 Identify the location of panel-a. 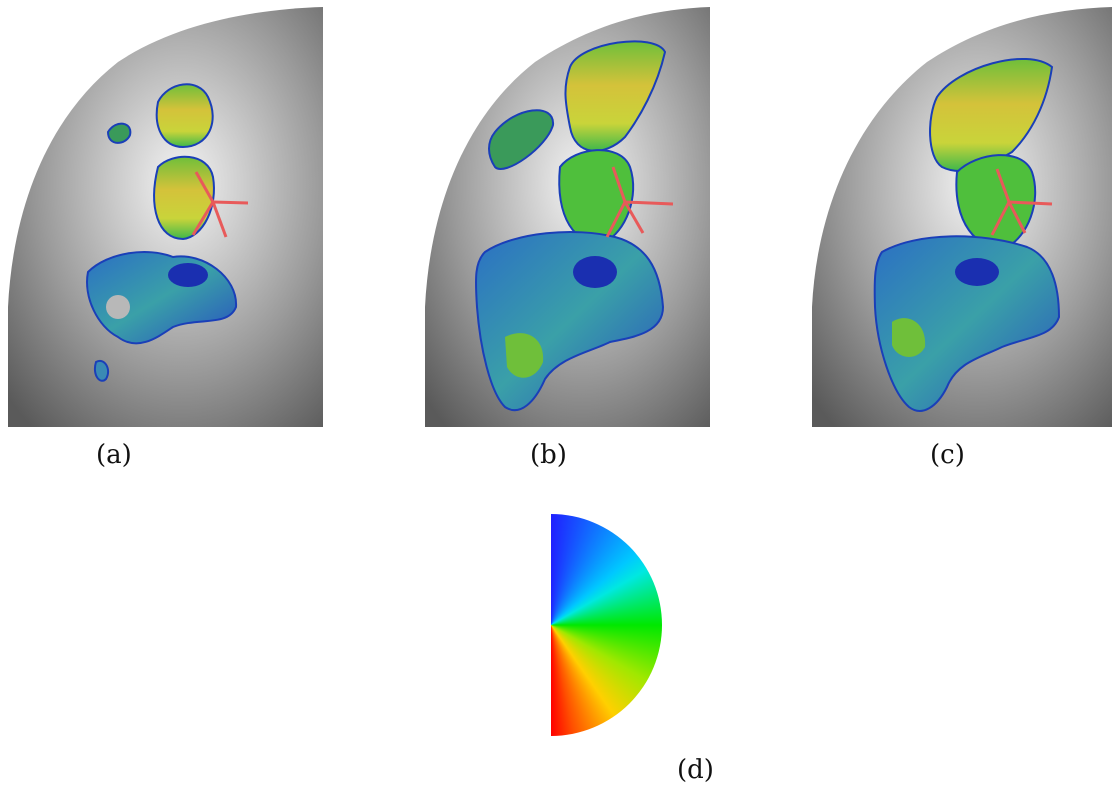
(165, 217).